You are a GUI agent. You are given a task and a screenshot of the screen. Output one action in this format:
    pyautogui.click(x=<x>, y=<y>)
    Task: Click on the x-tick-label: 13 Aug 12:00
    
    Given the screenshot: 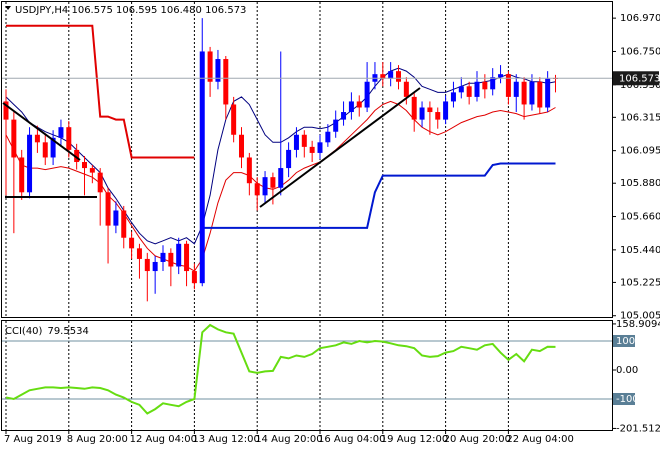 What is the action you would take?
    pyautogui.click(x=225, y=439)
    